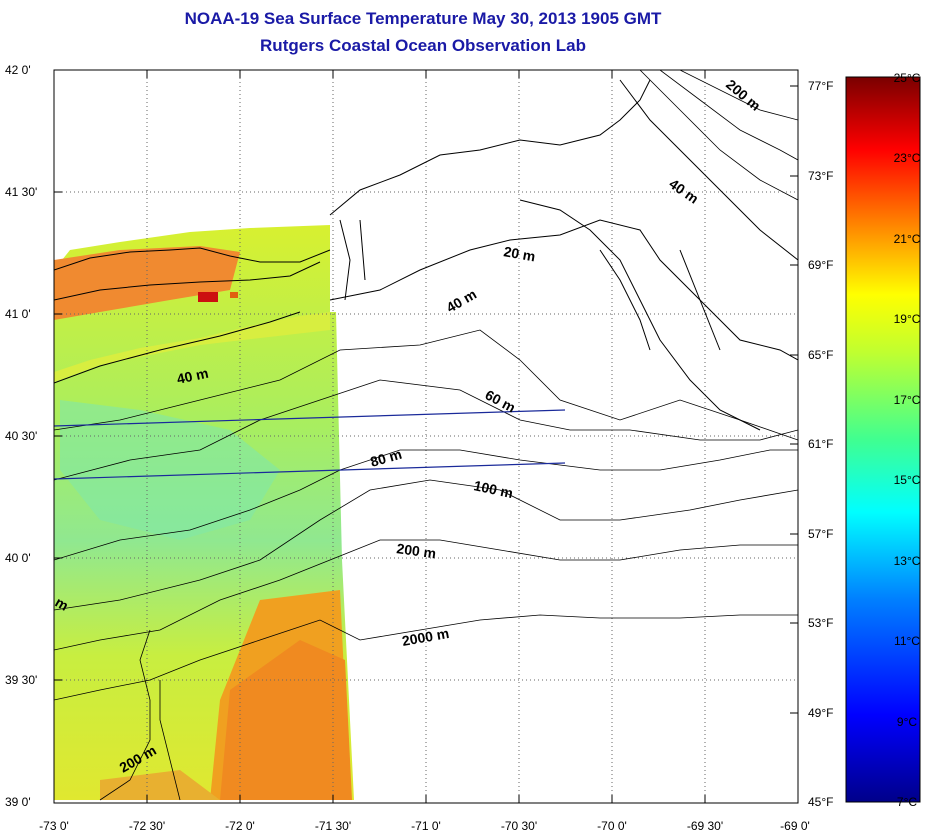 This screenshot has width=928, height=840. Describe the element at coordinates (820, 176) in the screenshot. I see `f-label: 73°F` at that location.